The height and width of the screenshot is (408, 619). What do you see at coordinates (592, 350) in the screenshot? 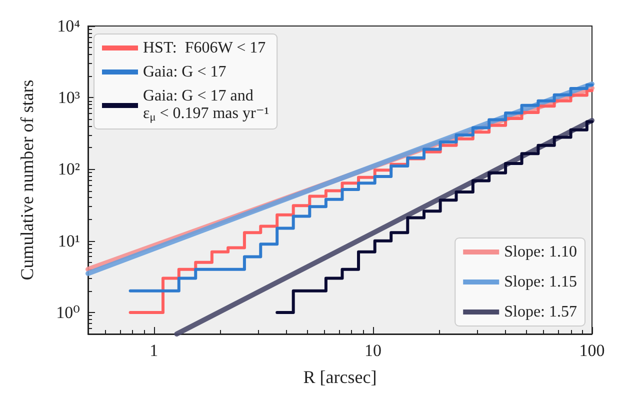
I see `x-tick-label: 100` at bounding box center [592, 350].